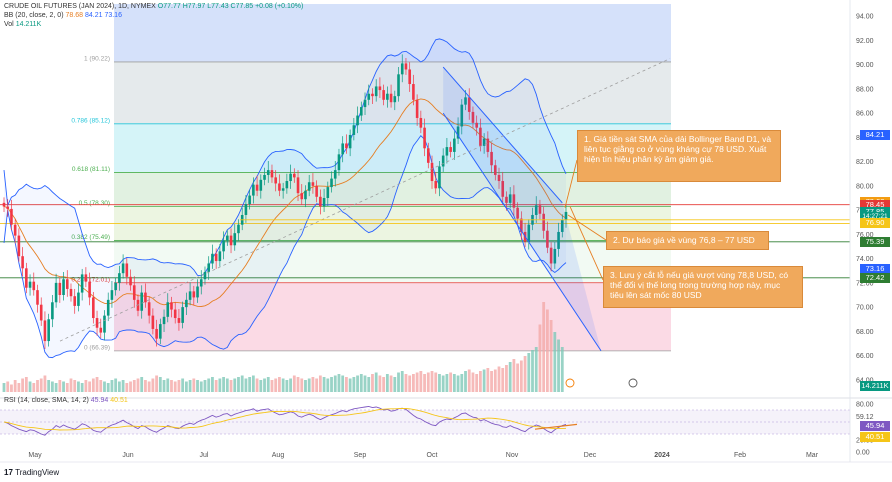 This screenshot has width=892, height=482. What do you see at coordinates (865, 259) in the screenshot?
I see `price-tick: 74.00` at bounding box center [865, 259].